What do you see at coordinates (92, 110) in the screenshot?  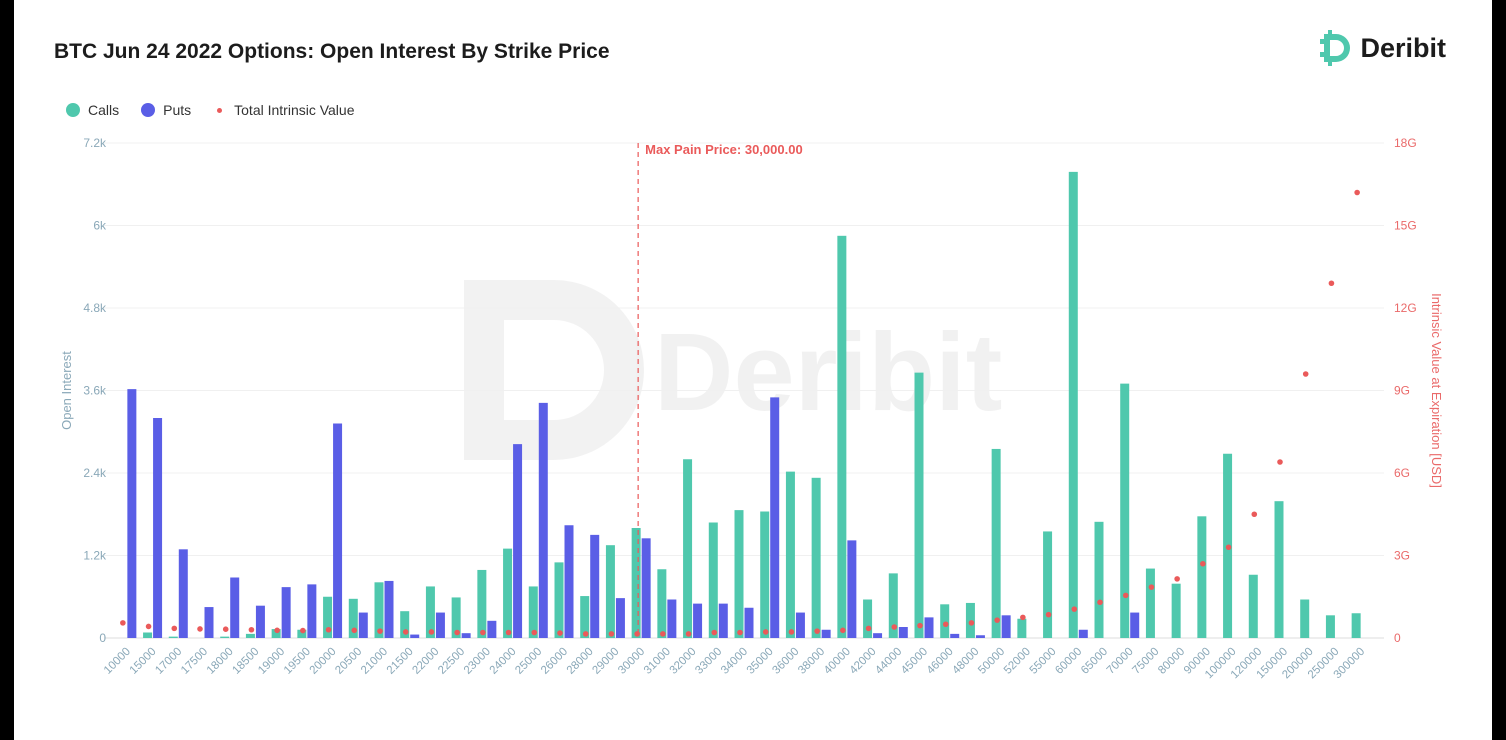 I see `legend-item-calls: Calls` at bounding box center [92, 110].